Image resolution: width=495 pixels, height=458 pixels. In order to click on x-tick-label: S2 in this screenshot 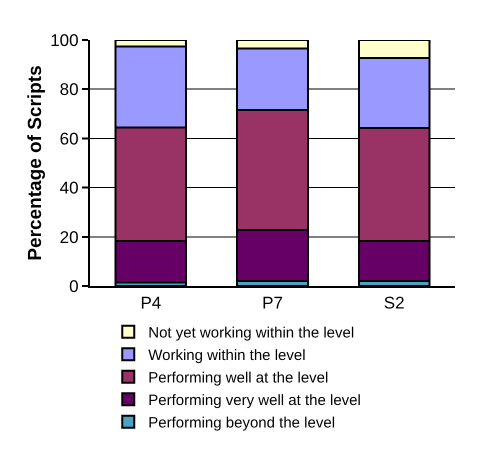, I will do `click(394, 302)`.